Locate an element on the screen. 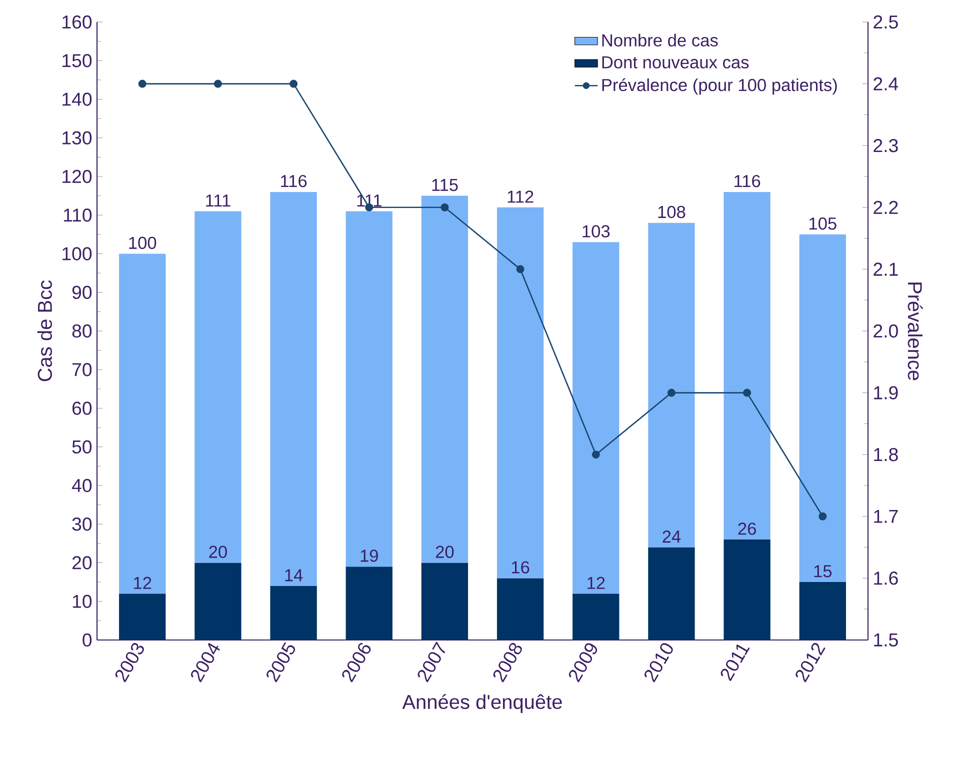 This screenshot has width=959, height=762. data-label: 24 is located at coordinates (671, 536).